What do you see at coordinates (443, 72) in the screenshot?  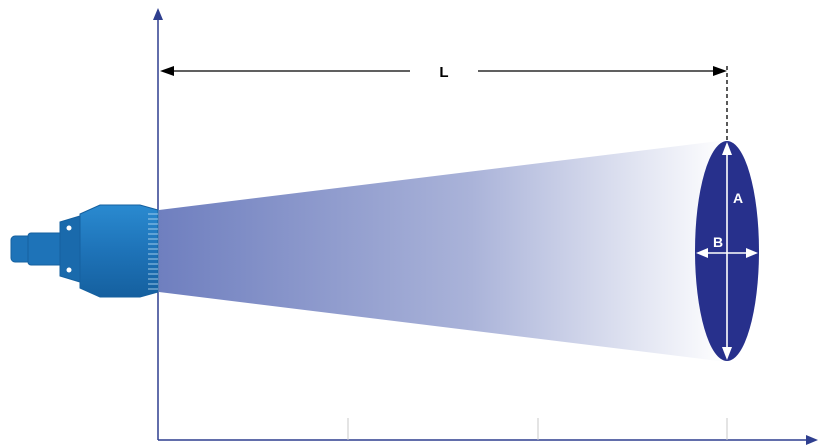 I see `length-label: L` at bounding box center [443, 72].